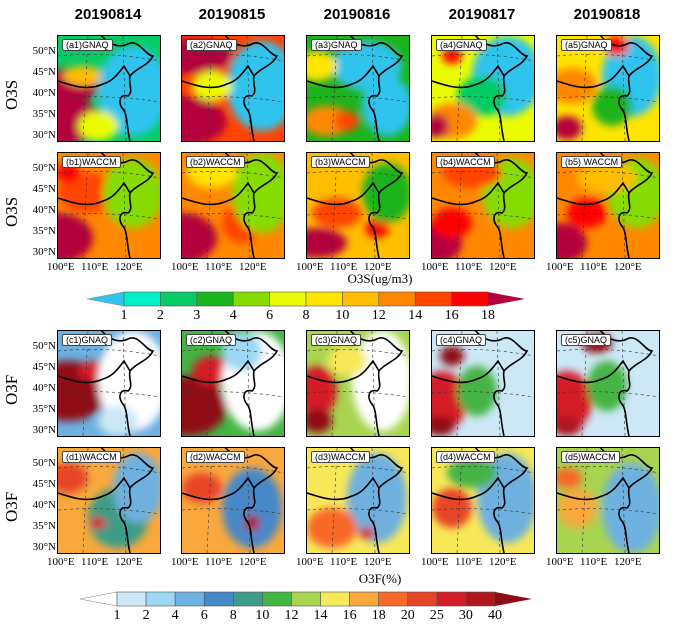 Image resolution: width=700 pixels, height=633 pixels. What do you see at coordinates (342, 315) in the screenshot?
I see `colorbar-tick: 10` at bounding box center [342, 315].